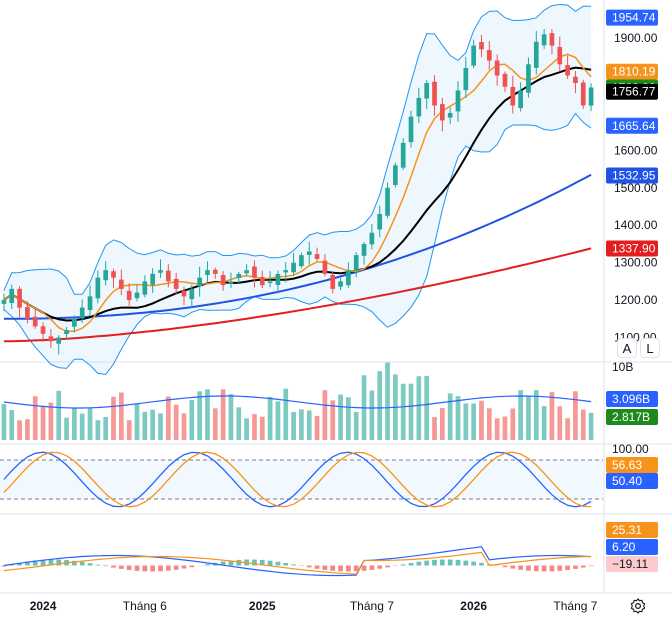 This screenshot has height=619, width=672. I want to click on macd-value-label: −19.11, so click(630, 564).